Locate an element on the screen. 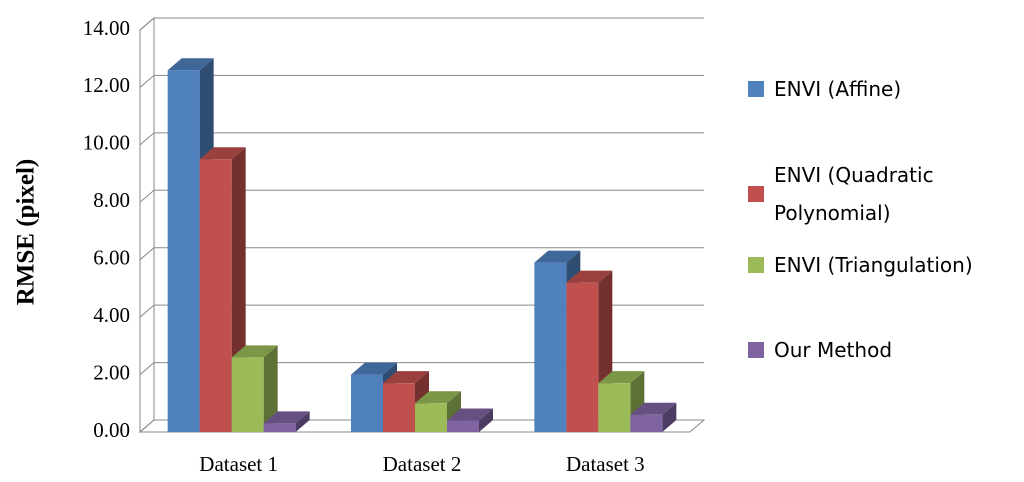  back-wall is located at coordinates (147, 225).